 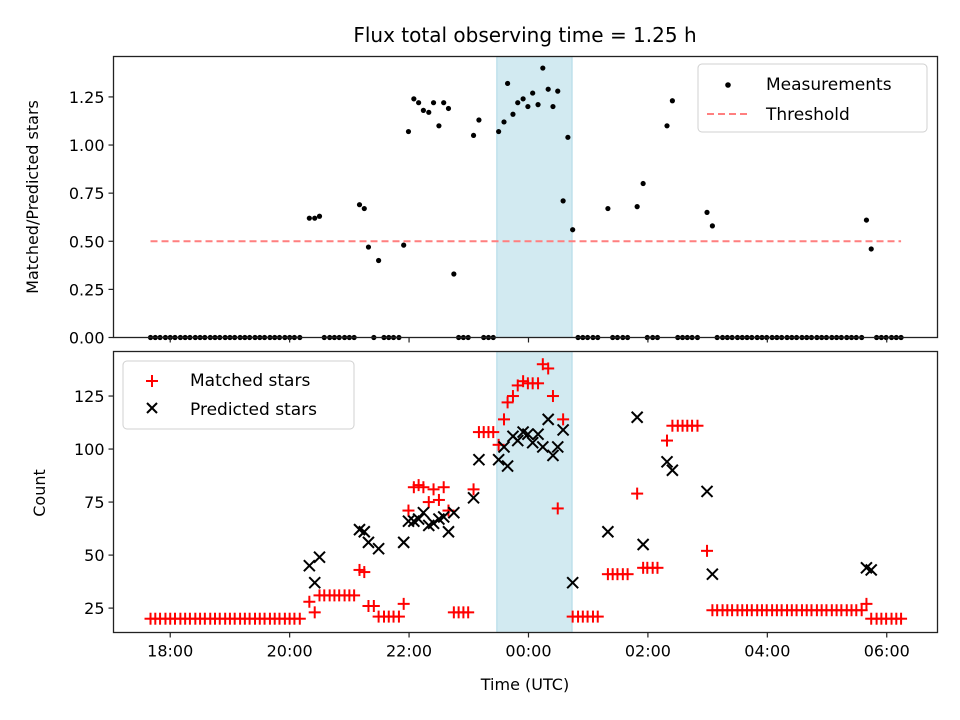 I want to click on bottom-x-ticks: 18:00 20:00 22:00 00:00 02:00 04:00 06:00, so click(x=528, y=646).